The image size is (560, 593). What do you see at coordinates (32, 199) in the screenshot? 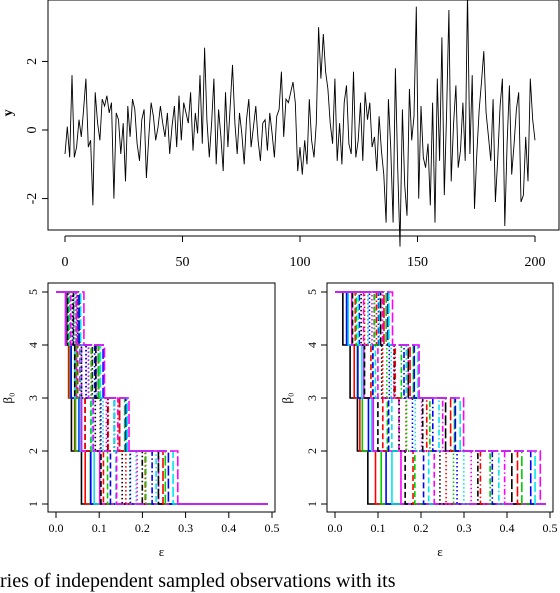
I see `y-tick-label: -2` at bounding box center [32, 199].